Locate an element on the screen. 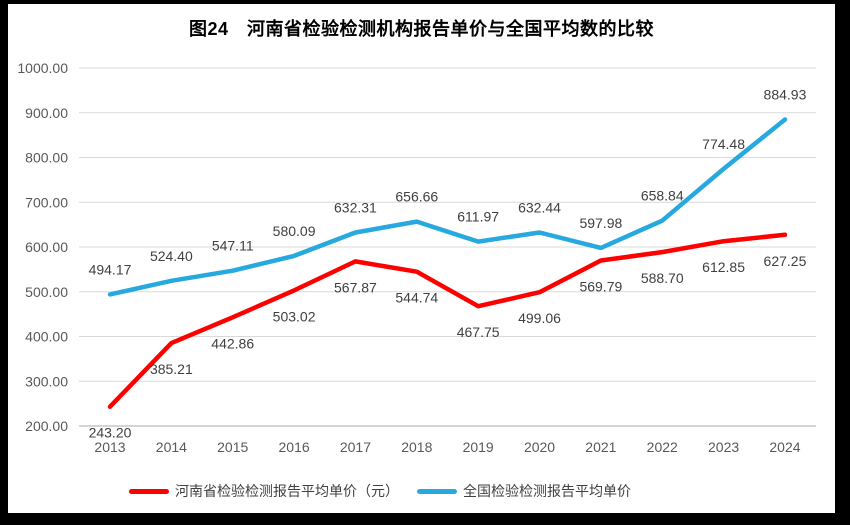 This screenshot has height=525, width=850. data-label: 611.97 is located at coordinates (478, 217).